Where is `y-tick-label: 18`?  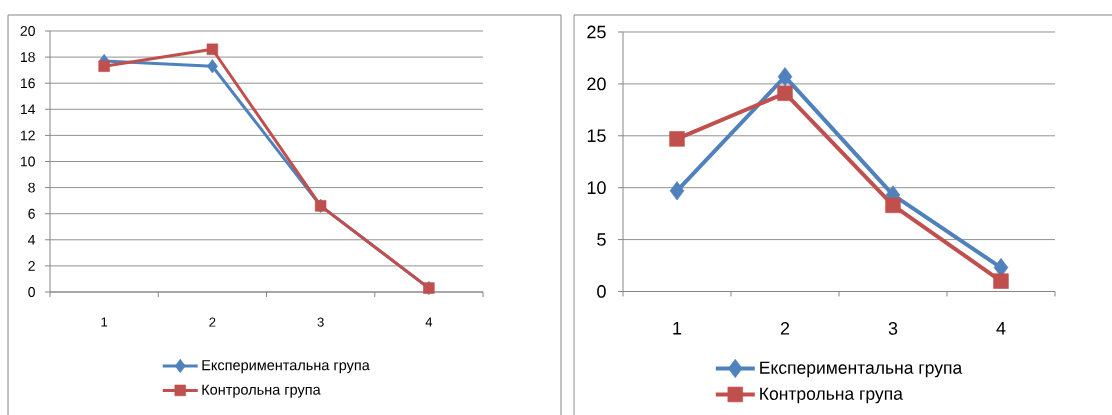
y-tick-label: 18 is located at coordinates (27, 57).